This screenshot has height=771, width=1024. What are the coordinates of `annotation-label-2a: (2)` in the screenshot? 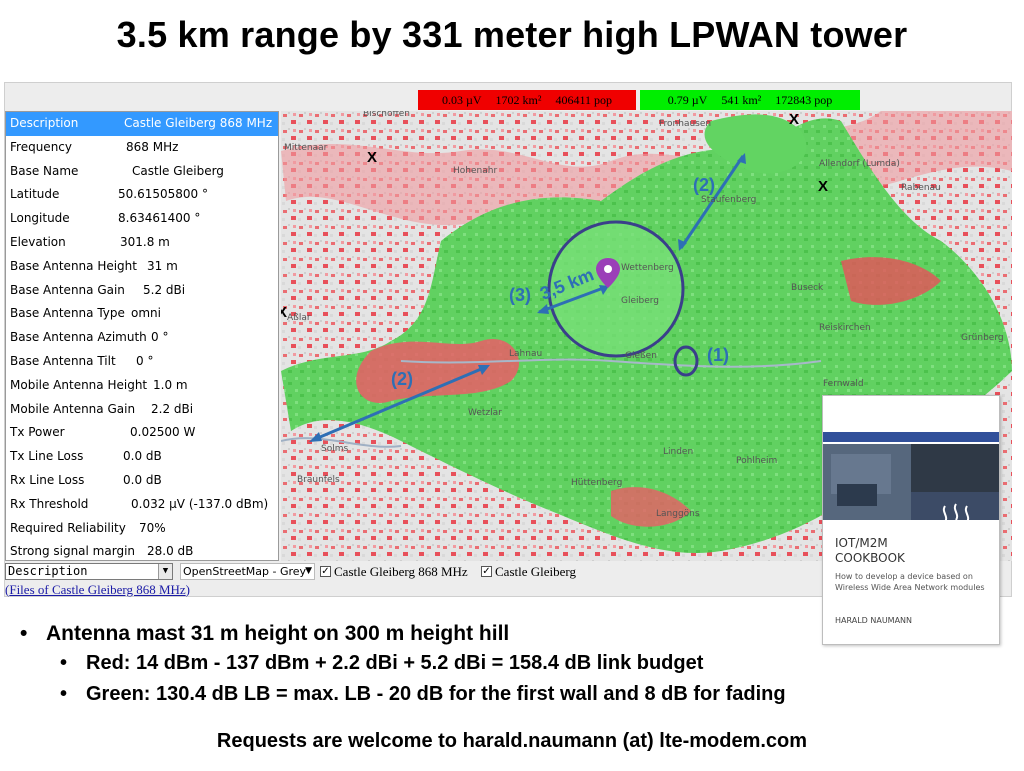 It's located at (704, 185).